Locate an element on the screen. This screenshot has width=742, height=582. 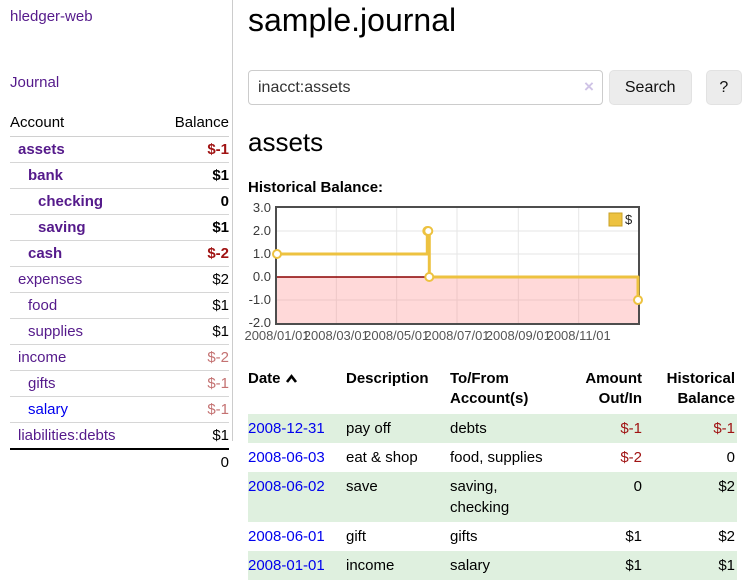
sidebar-account-saving: saving is located at coordinates (62, 227).